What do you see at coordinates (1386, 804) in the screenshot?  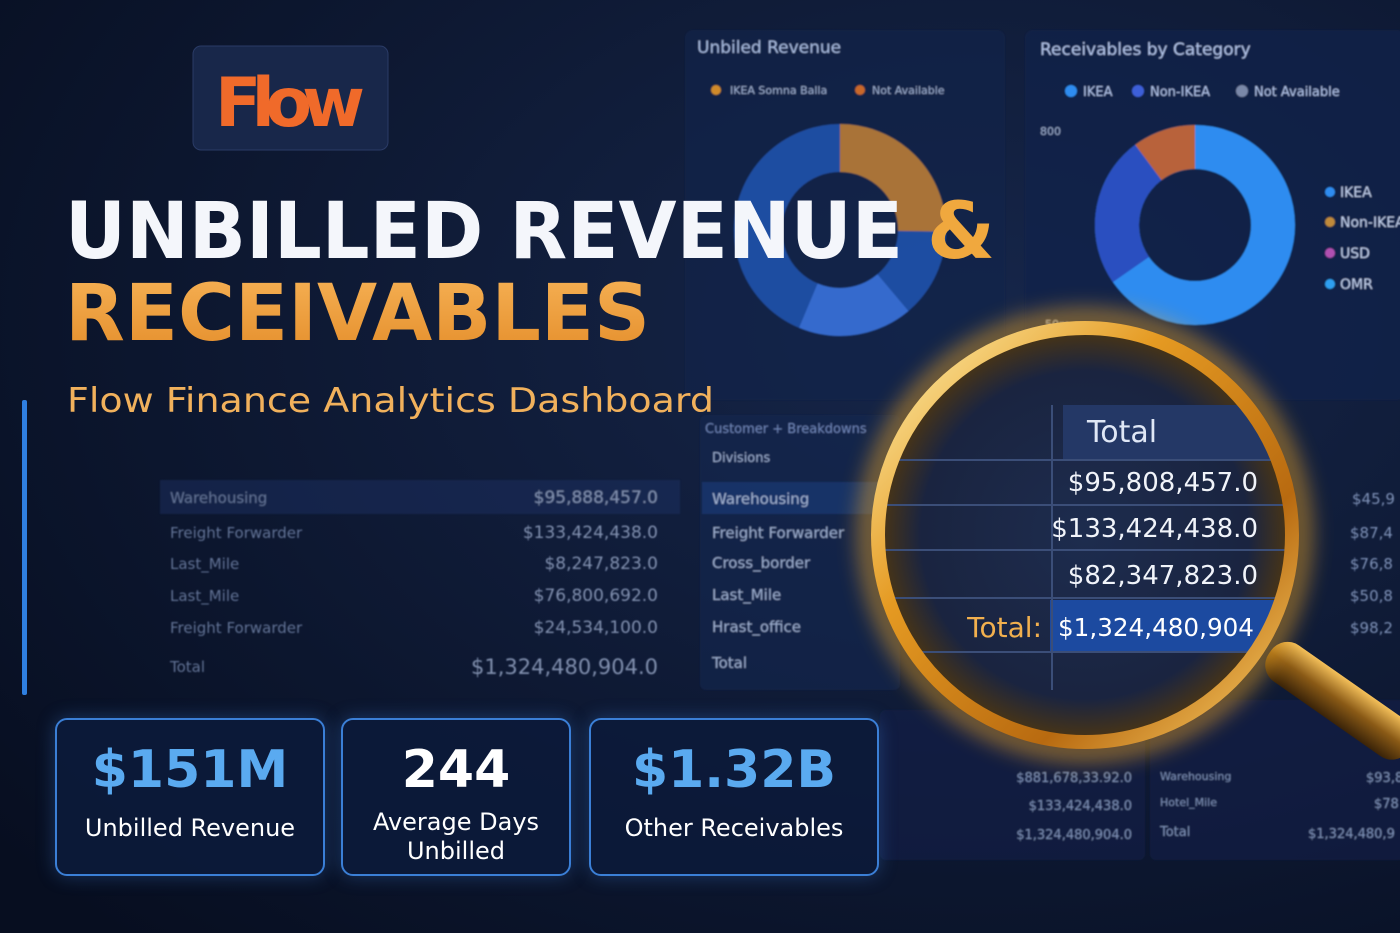 I see `cell-value: $78` at bounding box center [1386, 804].